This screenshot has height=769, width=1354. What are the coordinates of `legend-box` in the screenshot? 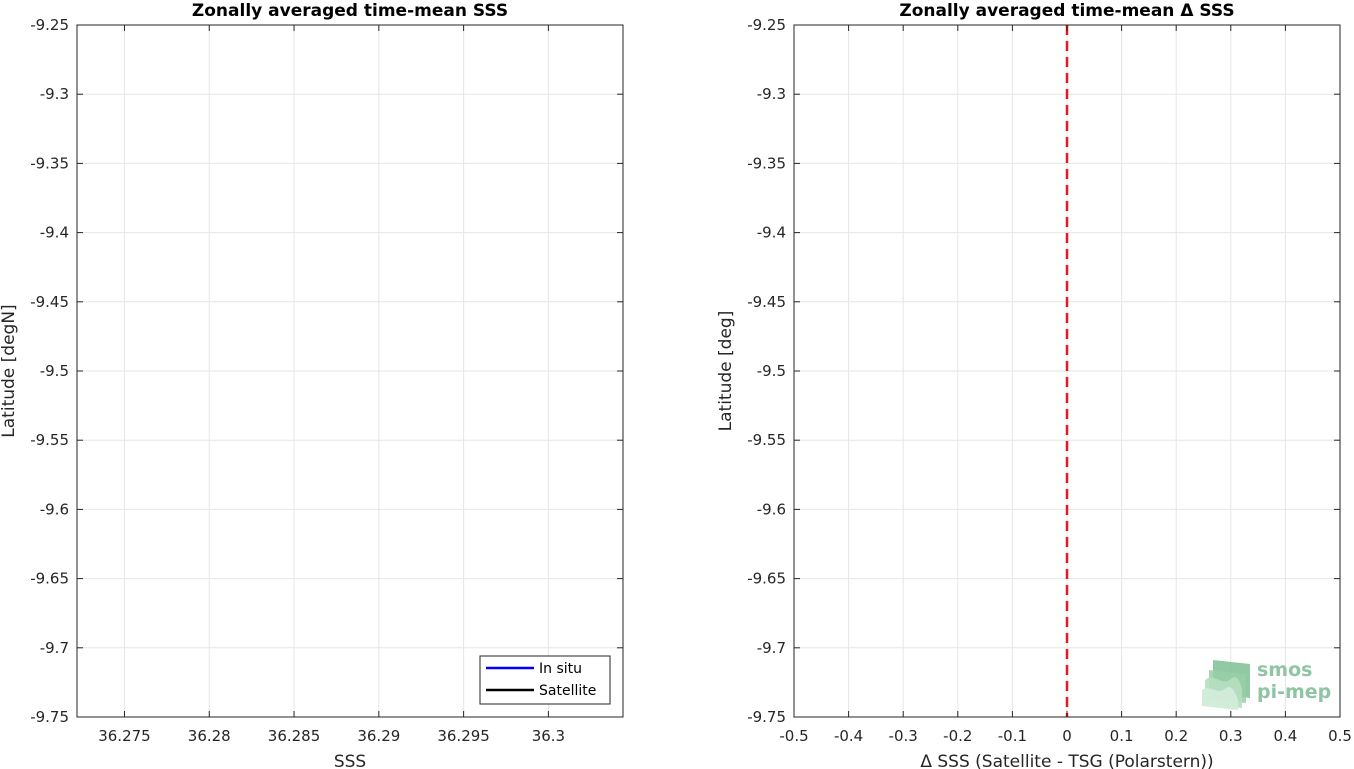 It's located at (545, 680).